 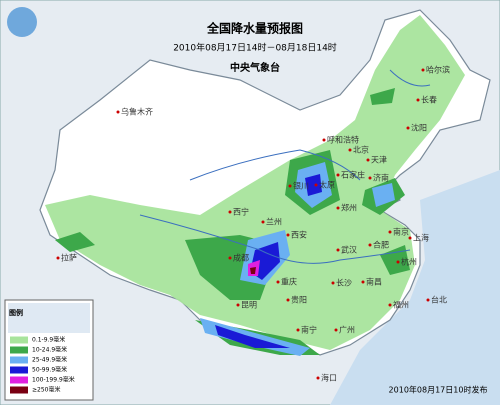 I want to click on city-label: 台北, so click(x=439, y=300).